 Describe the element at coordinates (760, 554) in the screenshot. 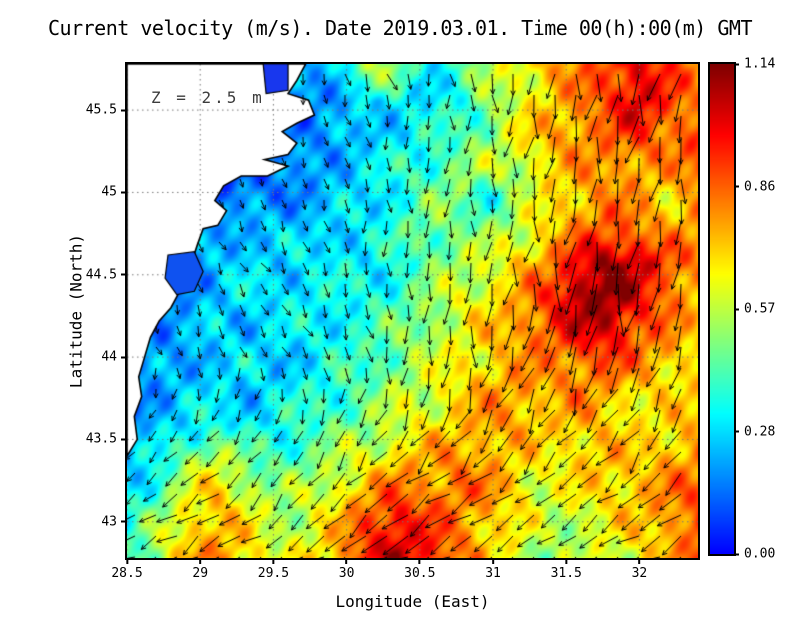

I see `colorbar-tick-label: 0.00` at that location.